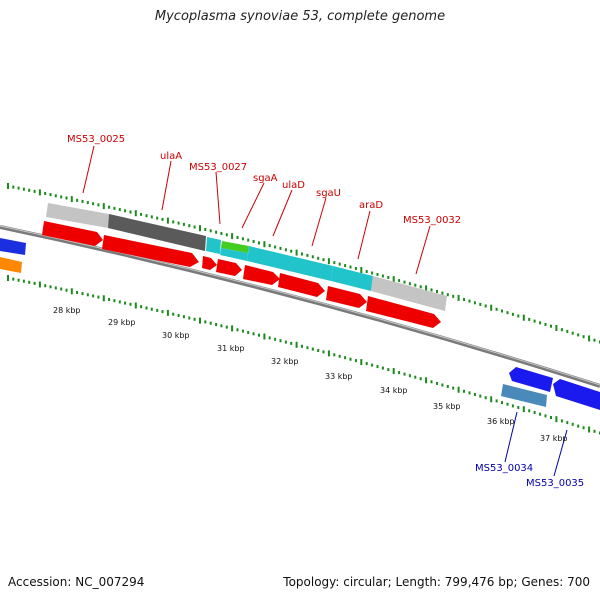 The height and width of the screenshot is (600, 600). I want to click on cds-reverse-track, so click(550, 388).